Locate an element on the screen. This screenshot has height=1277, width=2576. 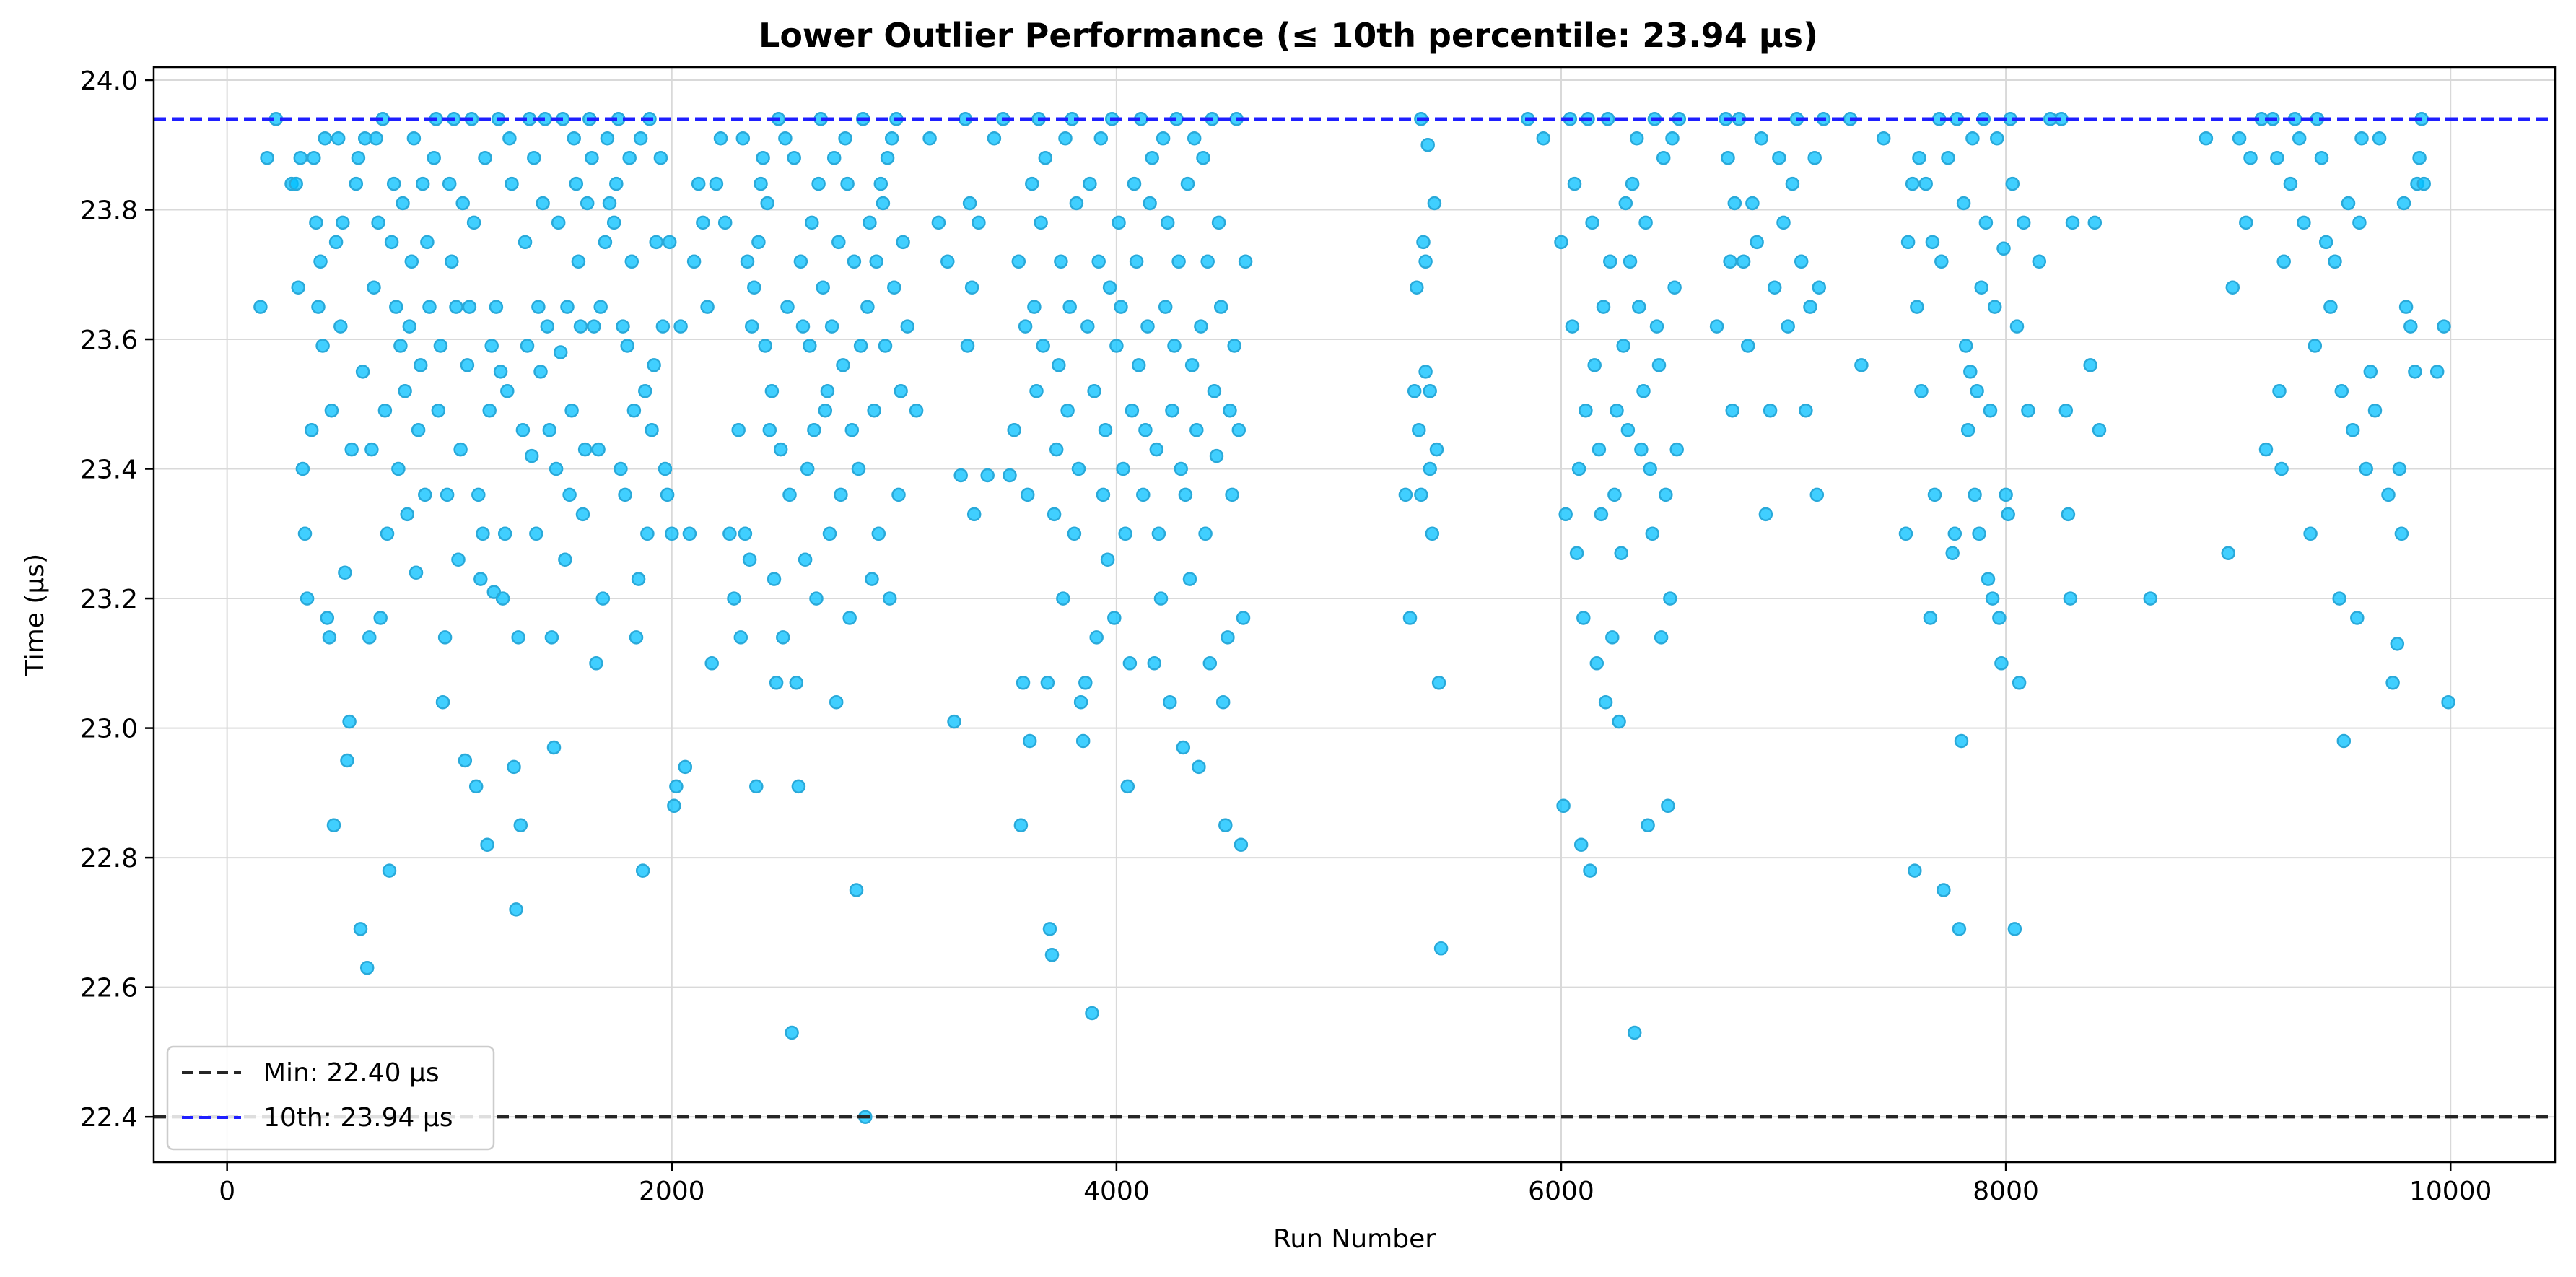
x-tick-label: 8000 is located at coordinates (2006, 1191).